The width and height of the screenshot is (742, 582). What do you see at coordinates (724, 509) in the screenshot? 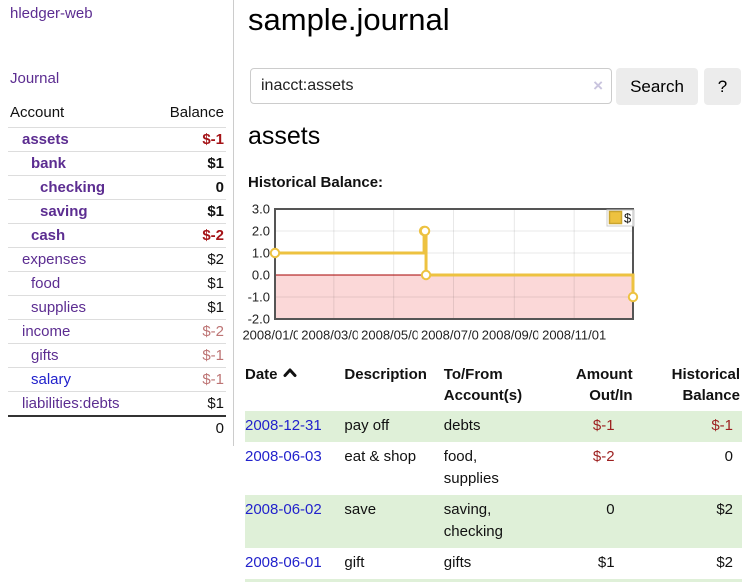
I see `transaction-balance: $2` at bounding box center [724, 509].